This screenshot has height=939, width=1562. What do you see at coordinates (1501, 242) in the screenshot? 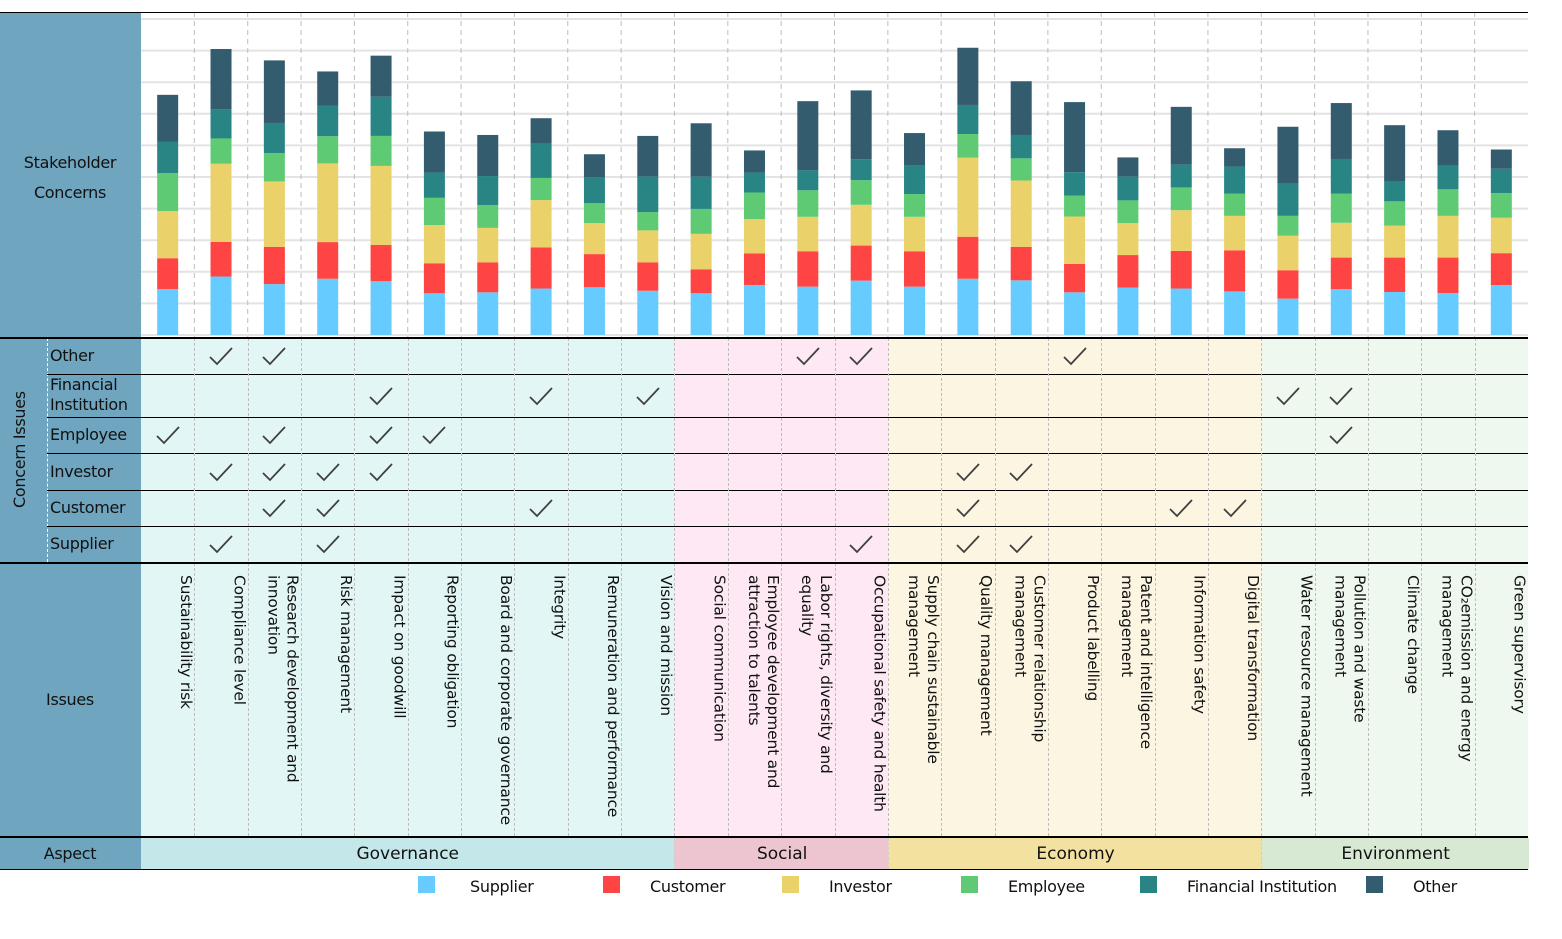
I see `bar-stack-green-supervisory` at bounding box center [1501, 242].